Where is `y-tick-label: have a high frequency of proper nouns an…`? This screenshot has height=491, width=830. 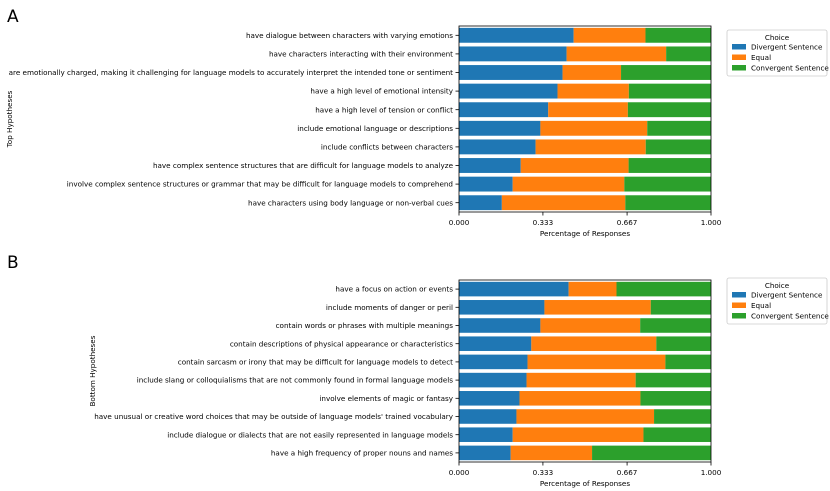 y-tick-label: have a high frequency of proper nouns an… is located at coordinates (362, 453).